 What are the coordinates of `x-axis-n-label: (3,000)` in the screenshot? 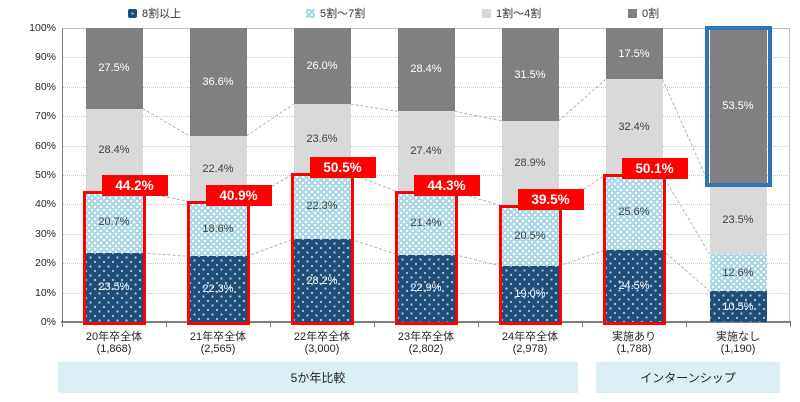 It's located at (322, 349).